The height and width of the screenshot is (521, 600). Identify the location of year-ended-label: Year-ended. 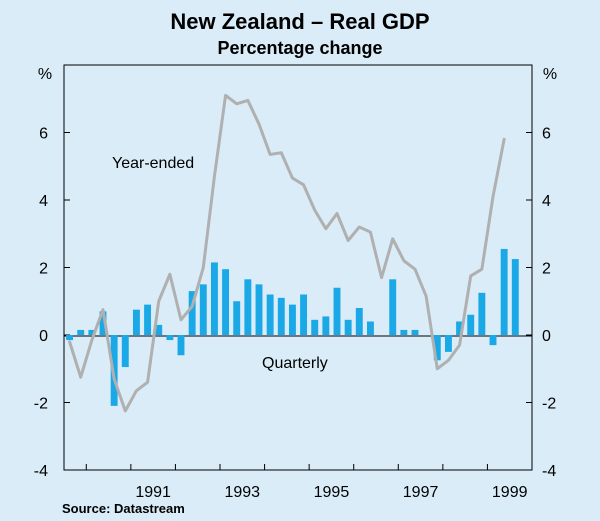
(153, 163).